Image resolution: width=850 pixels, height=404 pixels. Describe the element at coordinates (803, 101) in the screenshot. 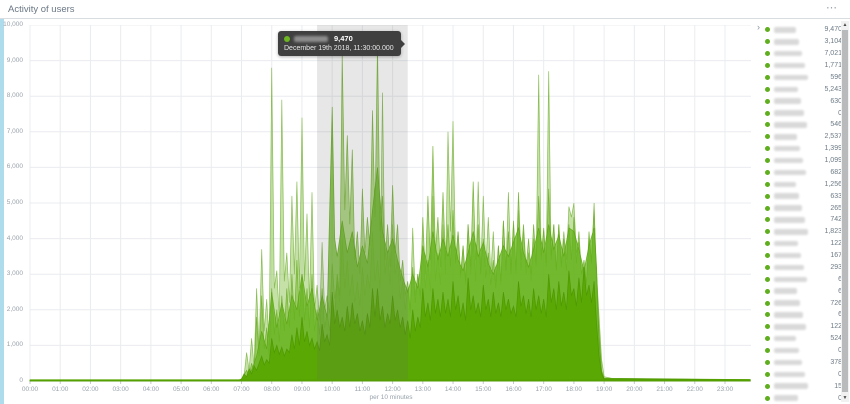

I see `legend-item: 630` at that location.